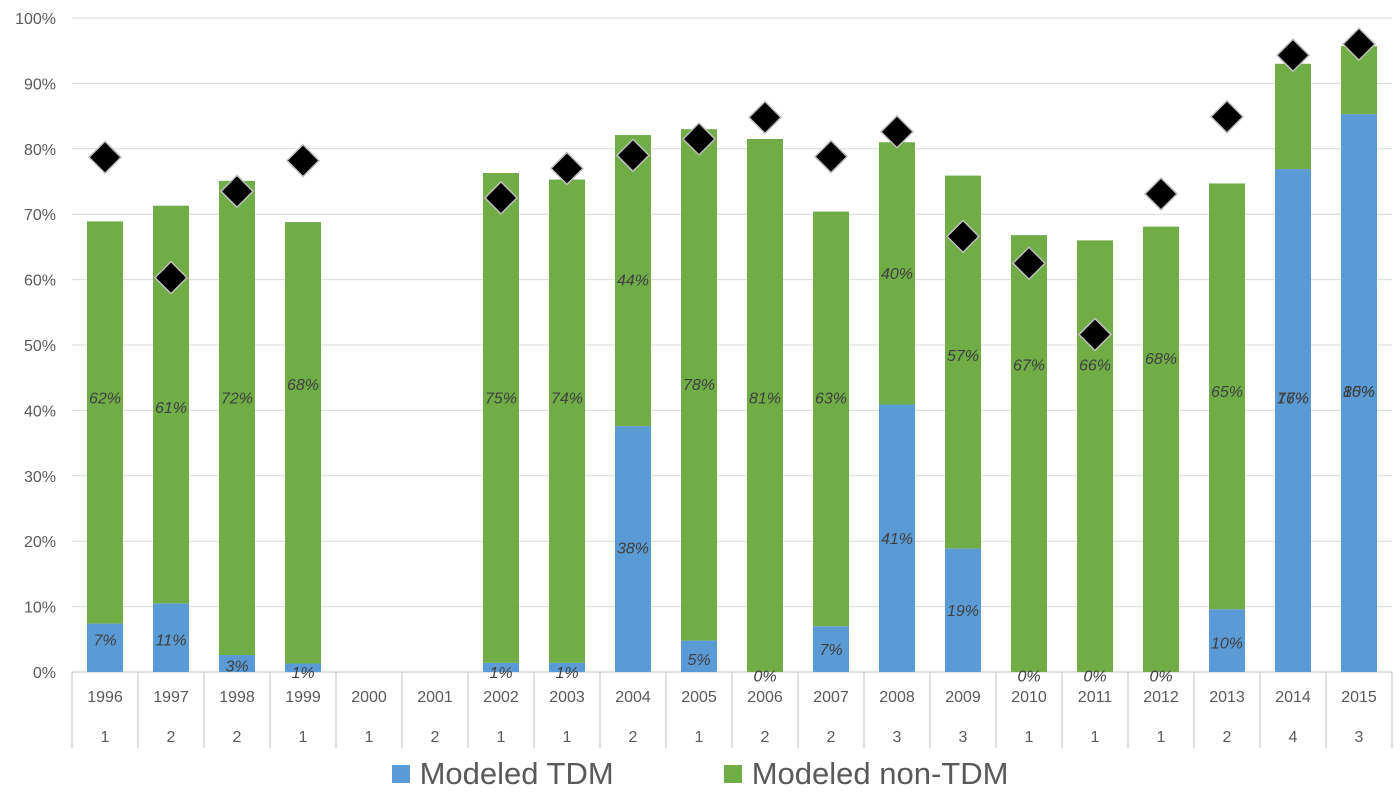 The width and height of the screenshot is (1400, 796). Describe the element at coordinates (963, 611) in the screenshot. I see `data-label-tdm: 19%` at that location.